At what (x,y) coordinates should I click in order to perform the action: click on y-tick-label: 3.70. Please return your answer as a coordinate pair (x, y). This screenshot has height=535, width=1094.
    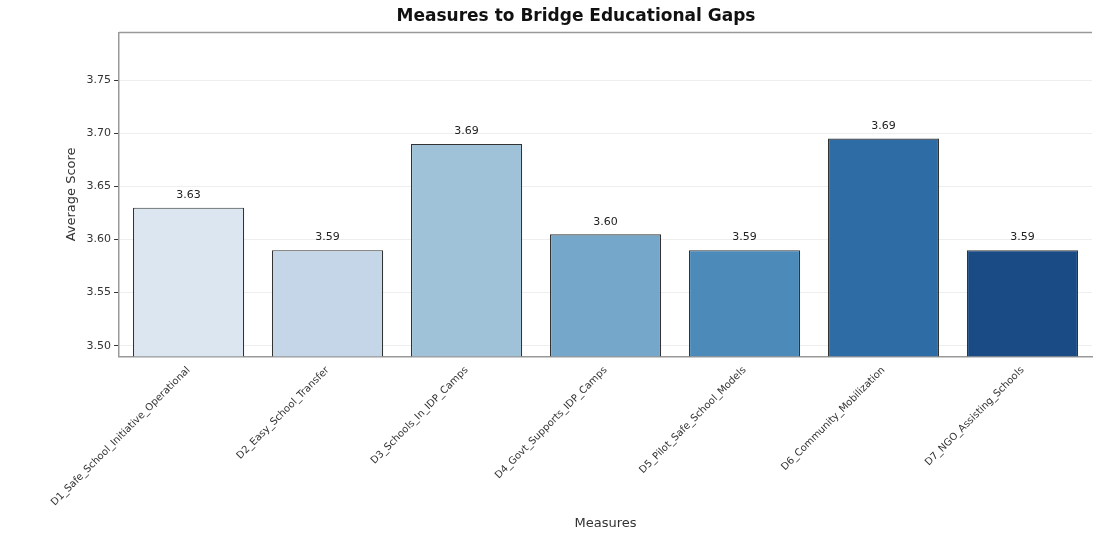
    Looking at the image, I should click on (99, 133).